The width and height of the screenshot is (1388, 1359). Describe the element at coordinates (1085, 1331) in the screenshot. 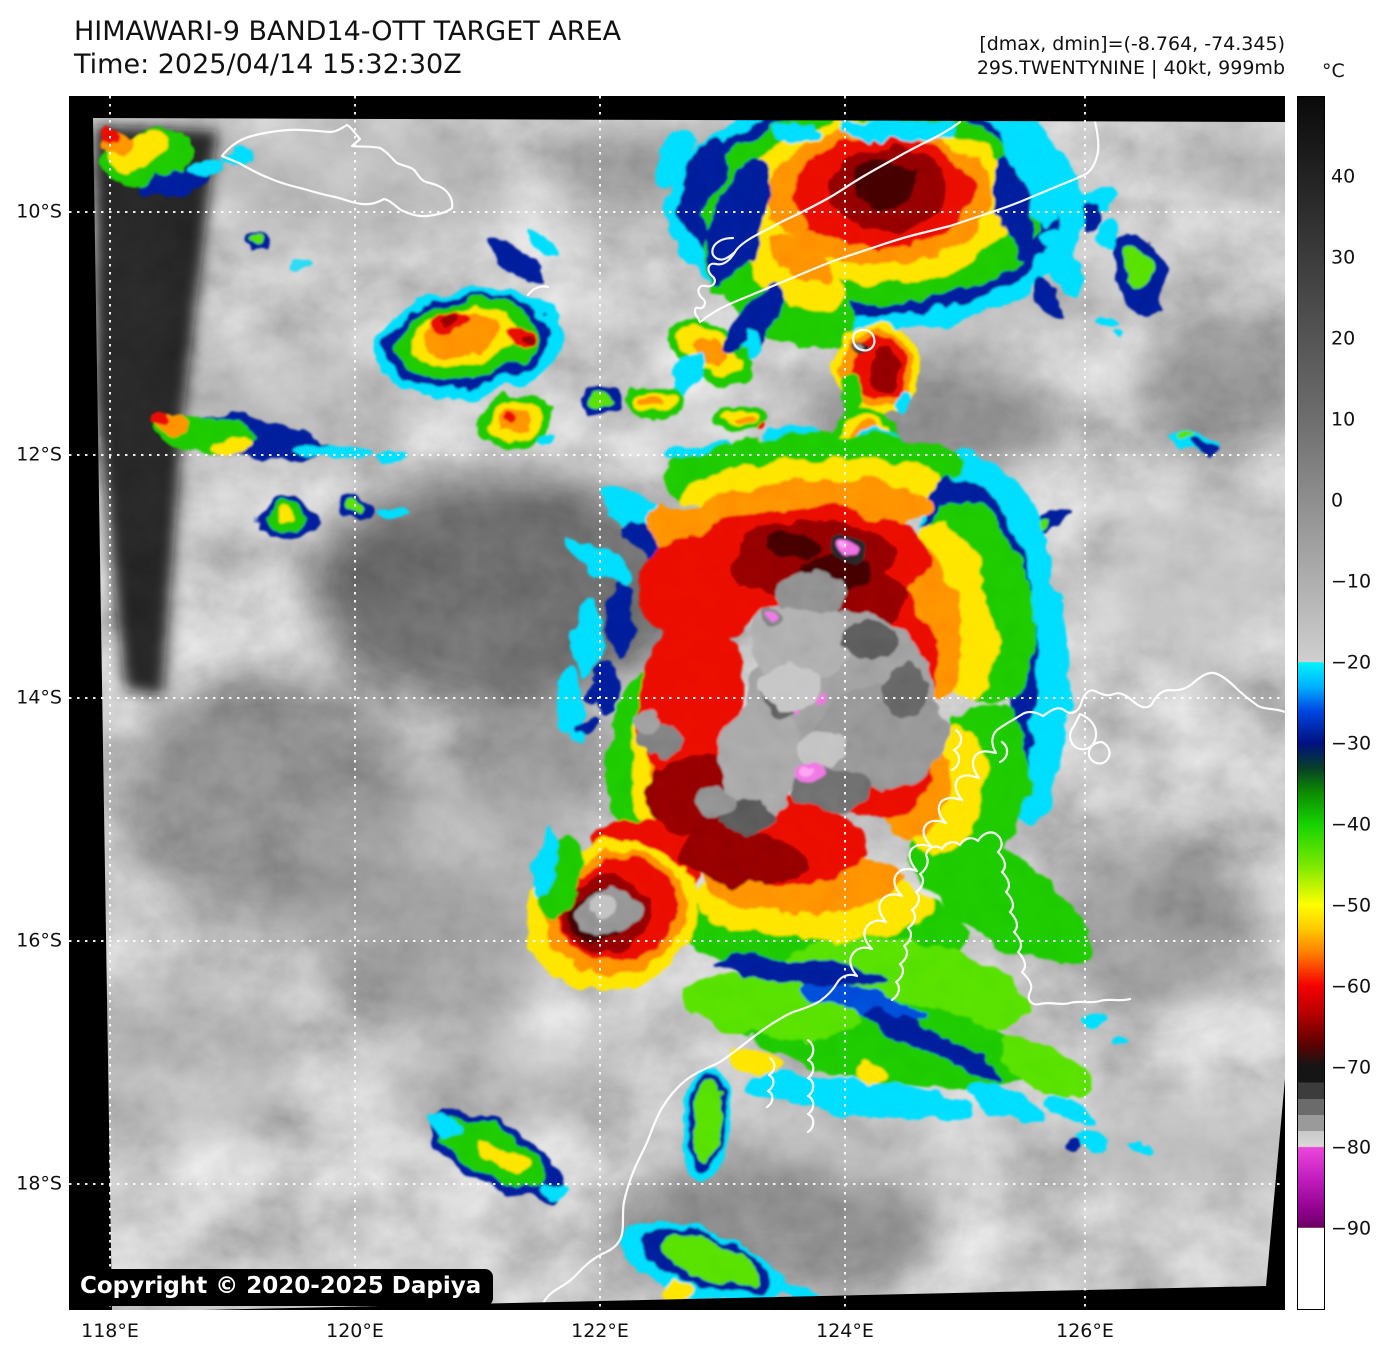

I see `lon-label-126e: 126°E` at that location.